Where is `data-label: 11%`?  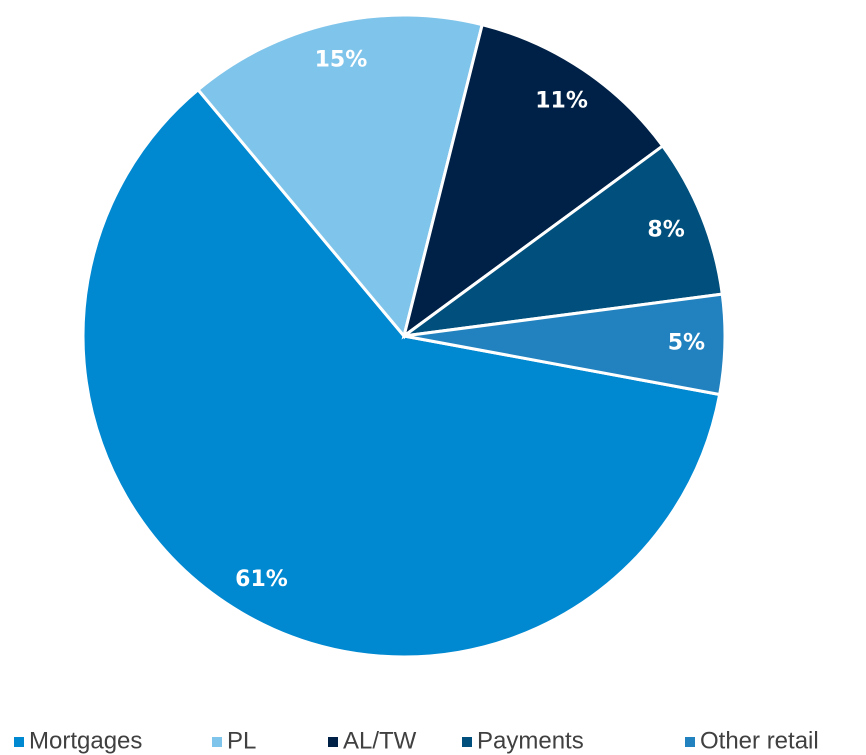 data-label: 11% is located at coordinates (561, 101).